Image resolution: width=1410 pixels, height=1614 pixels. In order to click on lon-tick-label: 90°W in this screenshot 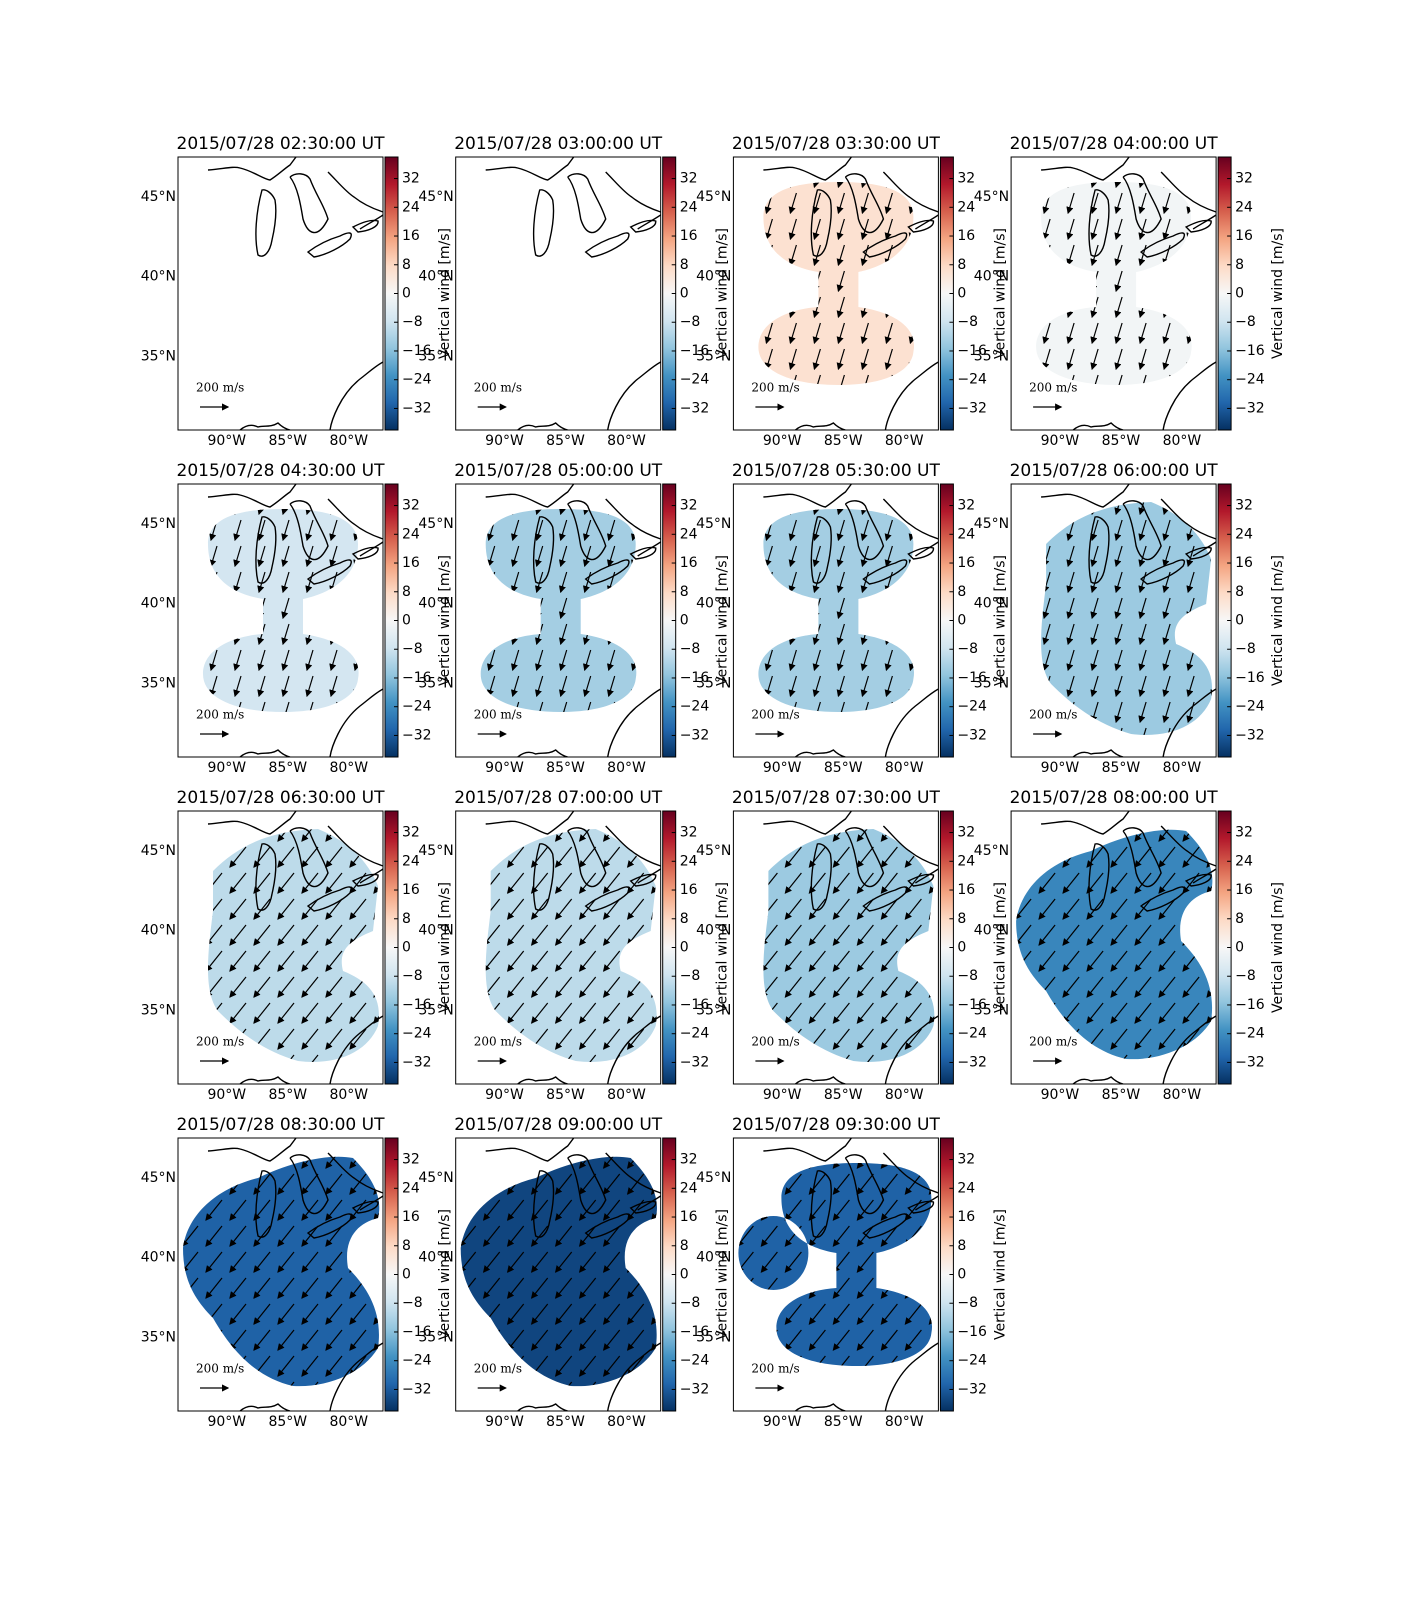, I will do `click(782, 1422)`.